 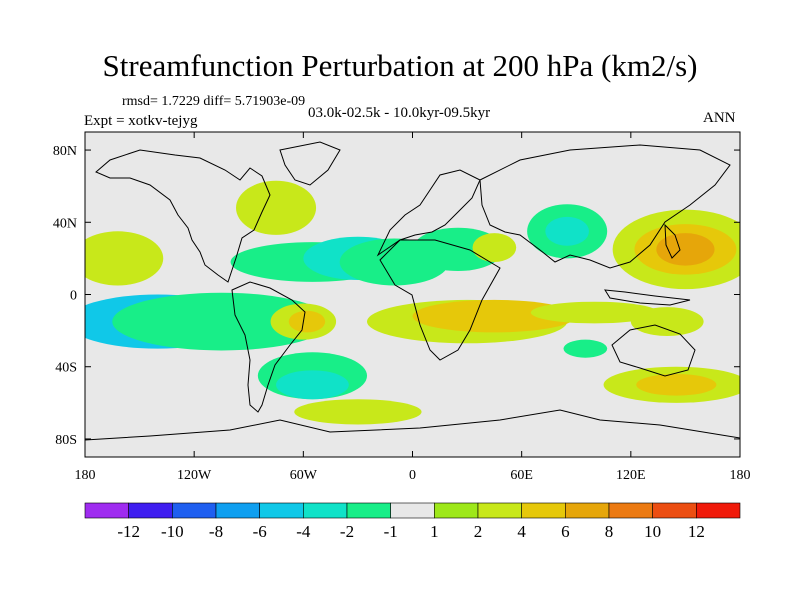 I want to click on coastline-australia, so click(x=653, y=350).